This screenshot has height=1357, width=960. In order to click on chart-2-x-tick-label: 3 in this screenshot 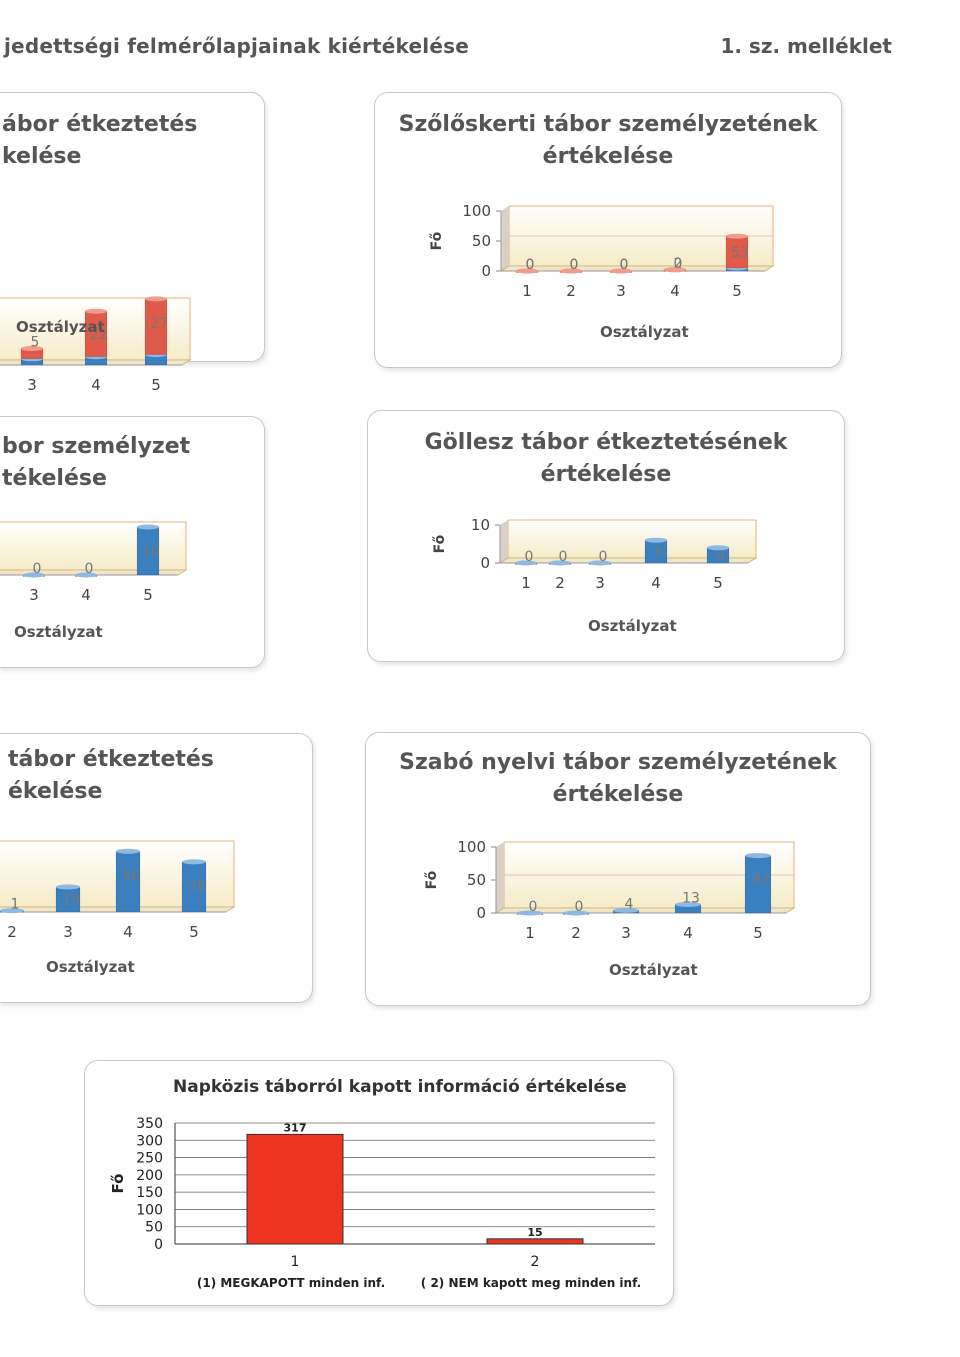, I will do `click(621, 291)`.